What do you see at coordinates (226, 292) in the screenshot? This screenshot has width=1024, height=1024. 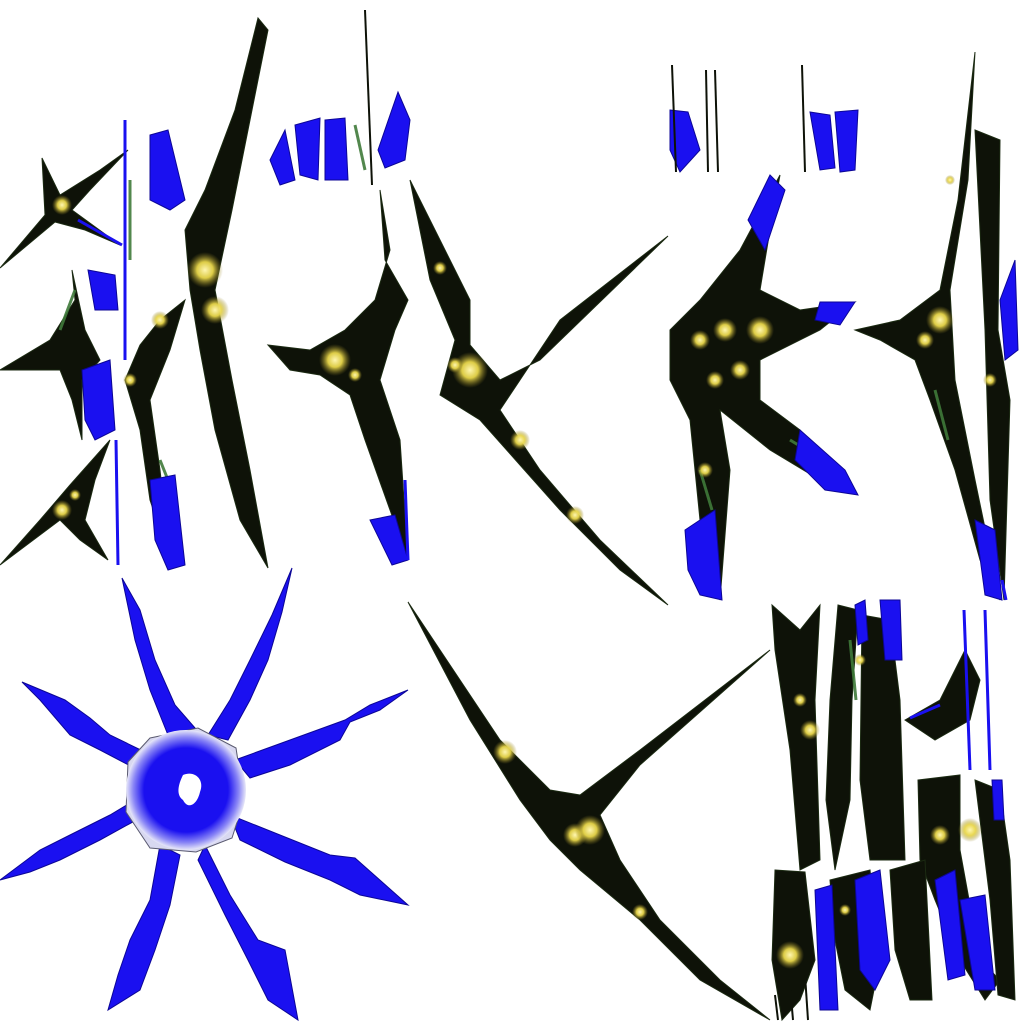 I see `limb-left-column` at bounding box center [226, 292].